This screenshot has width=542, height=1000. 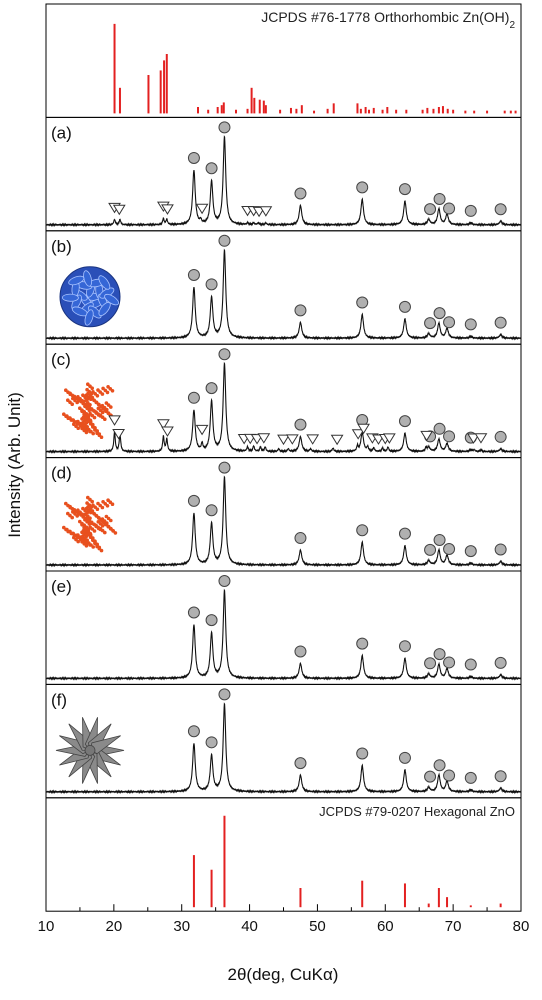 I want to click on bottom-reference-label: JCPDS #79-0207 Hexagonal ZnO, so click(x=417, y=811).